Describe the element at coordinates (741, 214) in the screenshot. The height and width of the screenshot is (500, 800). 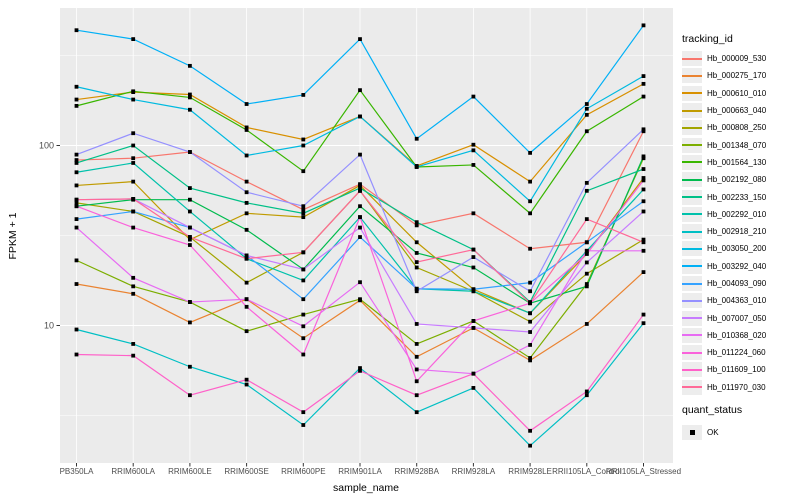
I see `legend-entry-Hb_002292_010: Hb_002292_010` at that location.